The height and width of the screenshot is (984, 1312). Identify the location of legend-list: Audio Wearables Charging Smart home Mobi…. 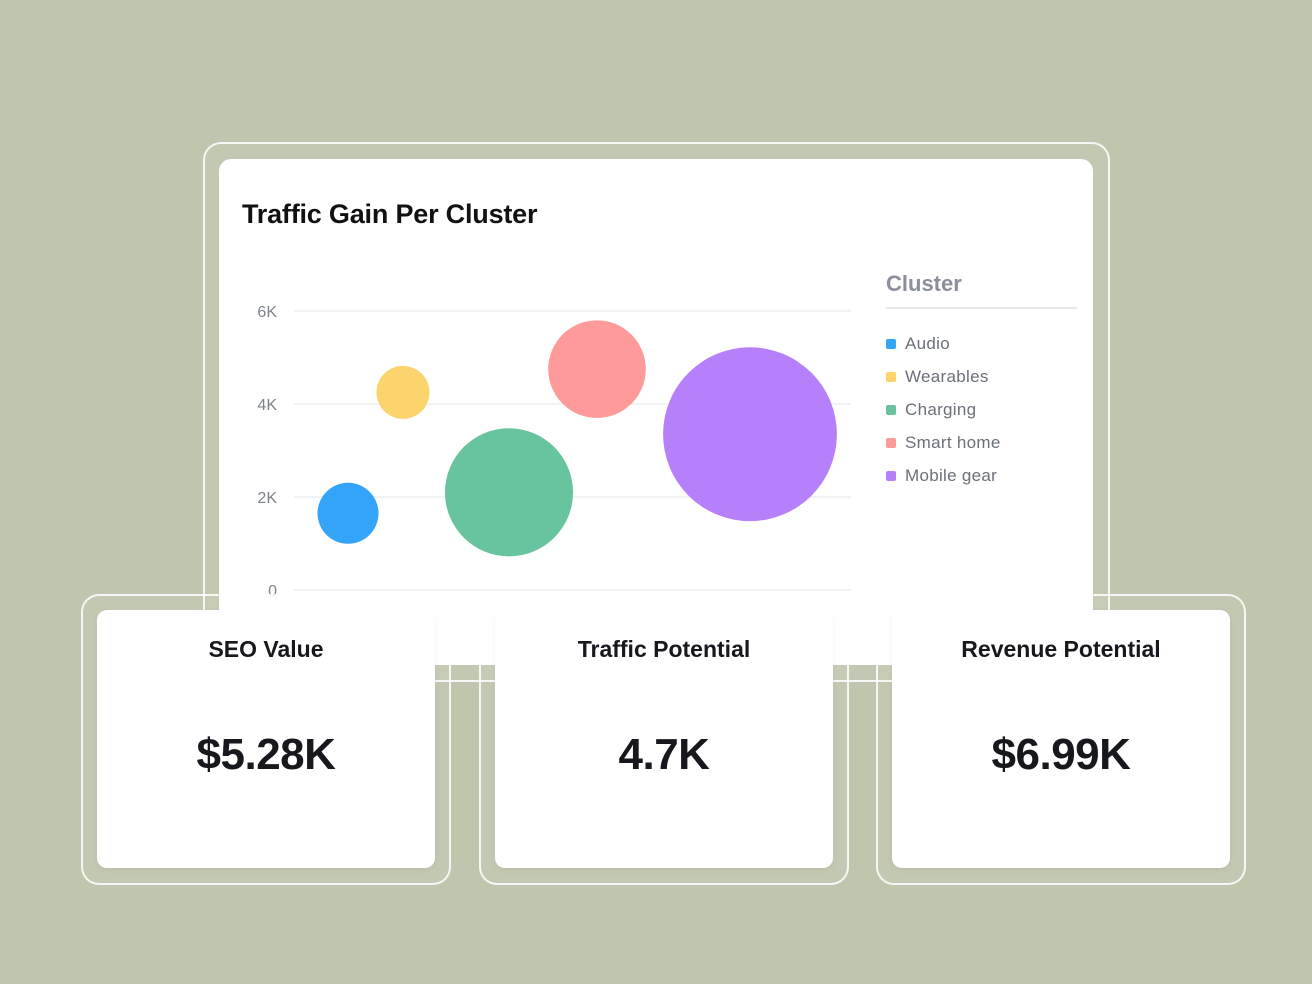
(981, 409).